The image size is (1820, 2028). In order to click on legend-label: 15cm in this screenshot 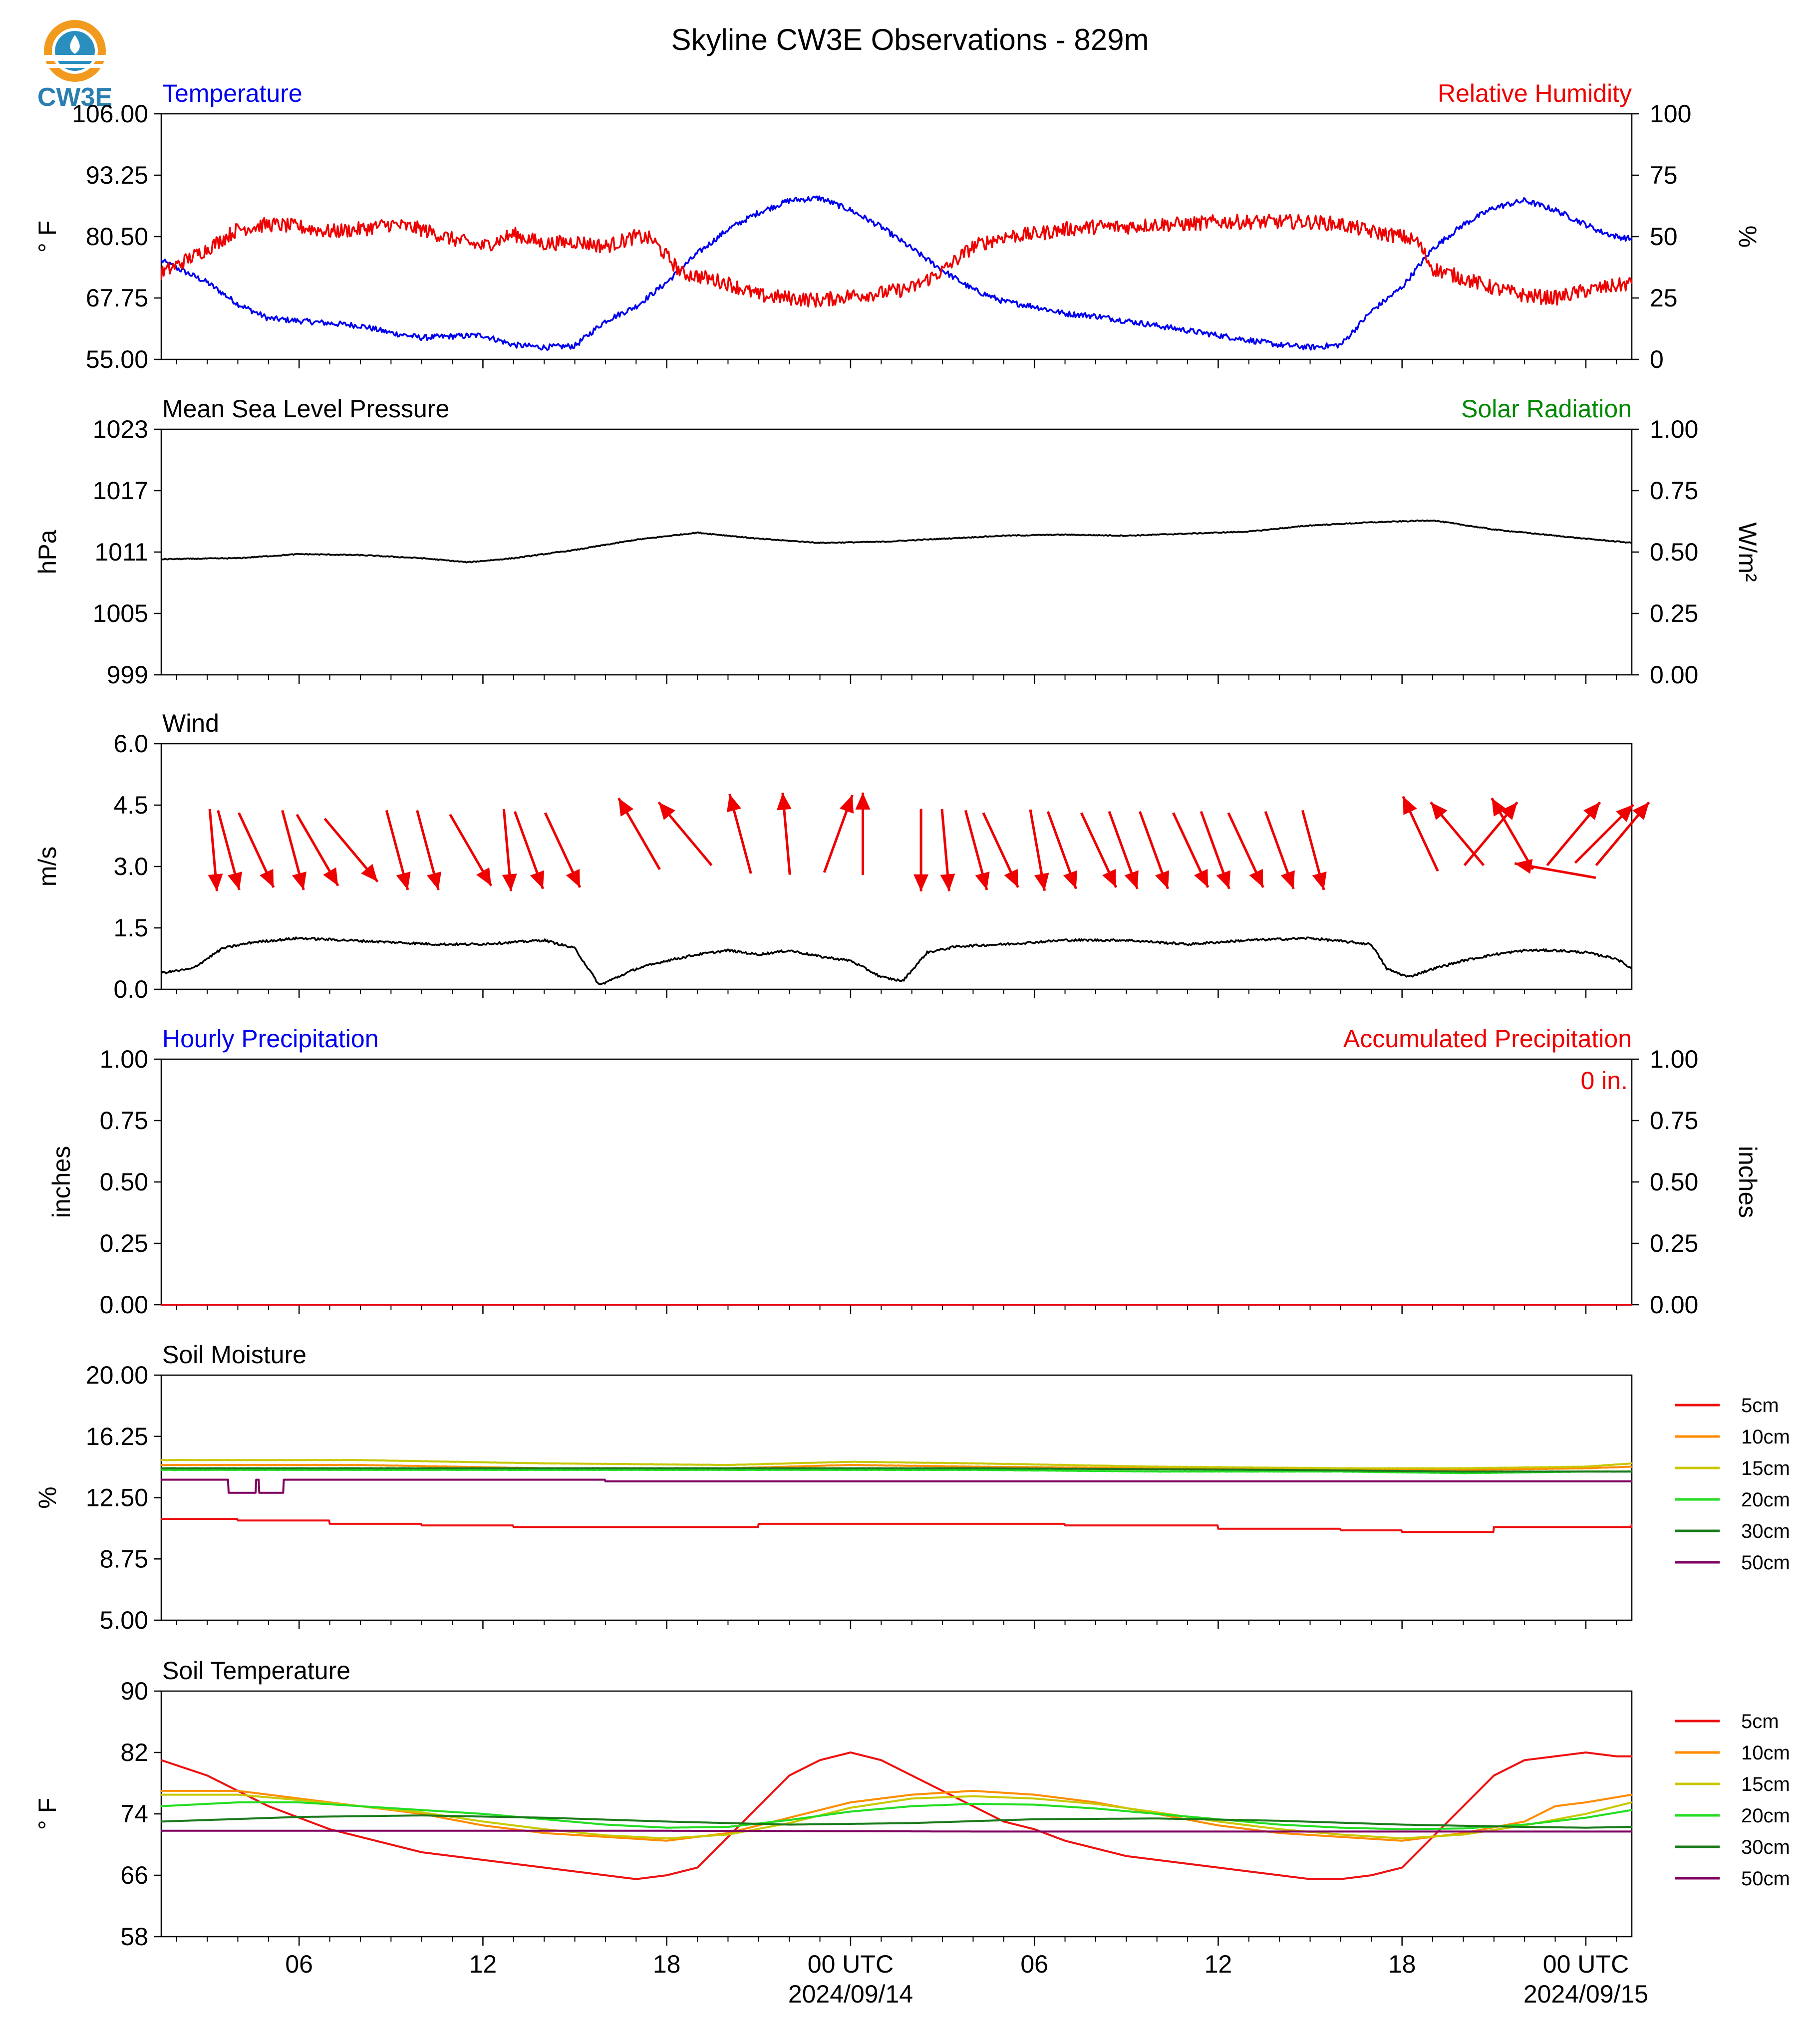, I will do `click(1765, 1468)`.